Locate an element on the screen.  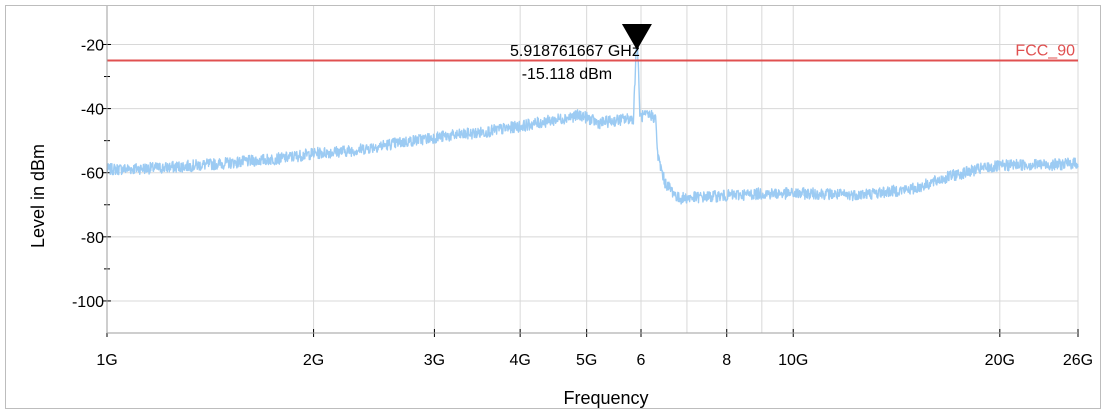
marker-triangle-icon is located at coordinates (636, 37).